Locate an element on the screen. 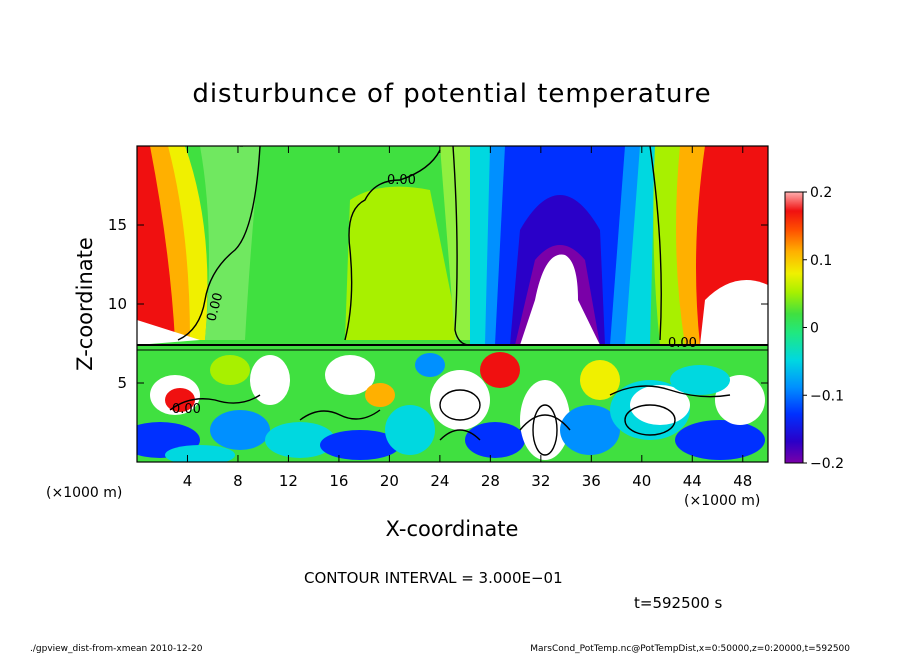 This screenshot has height=654, width=904. colorbar: 0.2 0.1 0 −0.1 −0.2 is located at coordinates (814, 328).